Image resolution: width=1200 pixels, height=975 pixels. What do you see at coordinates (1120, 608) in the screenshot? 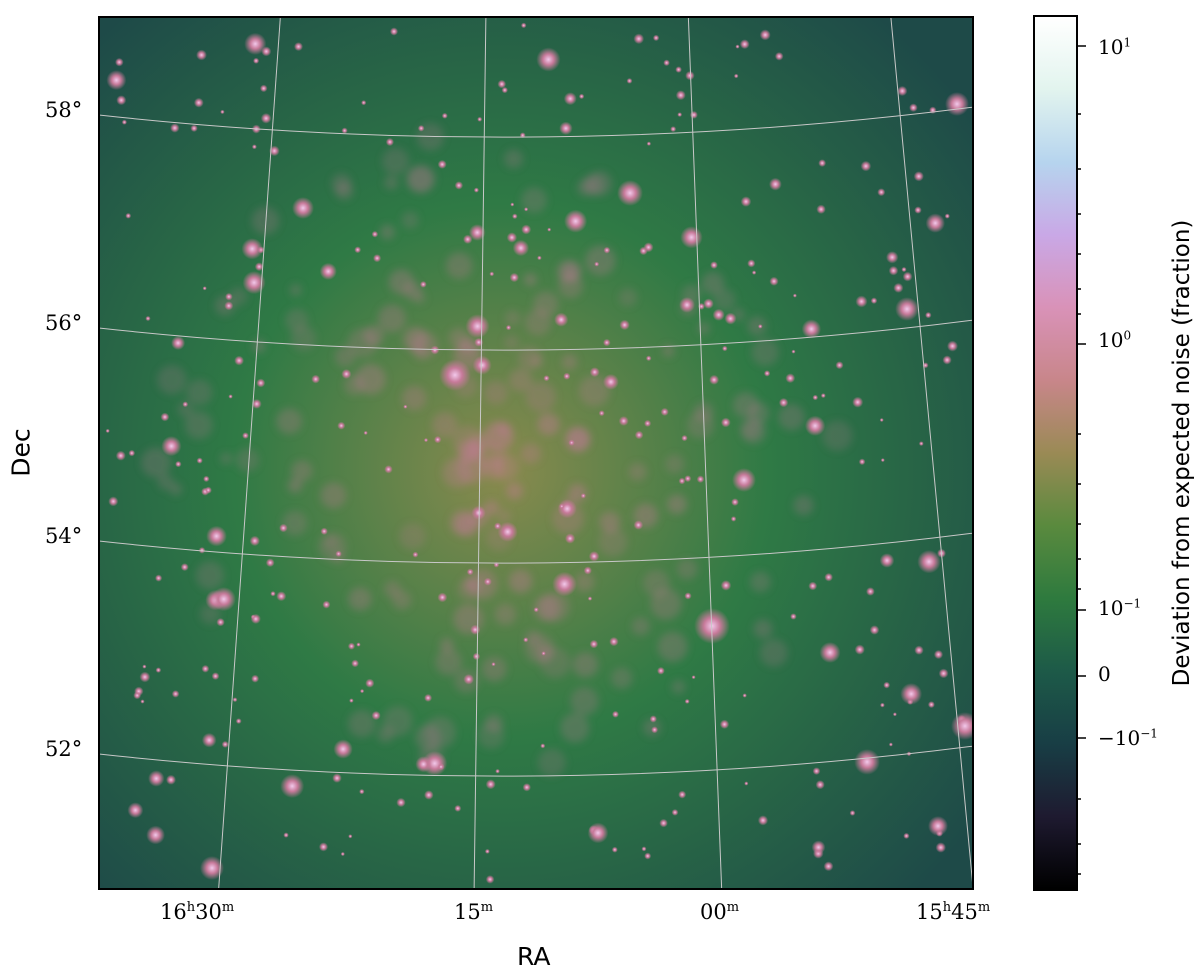
I see `colorbar-label: 10−1` at bounding box center [1120, 608].